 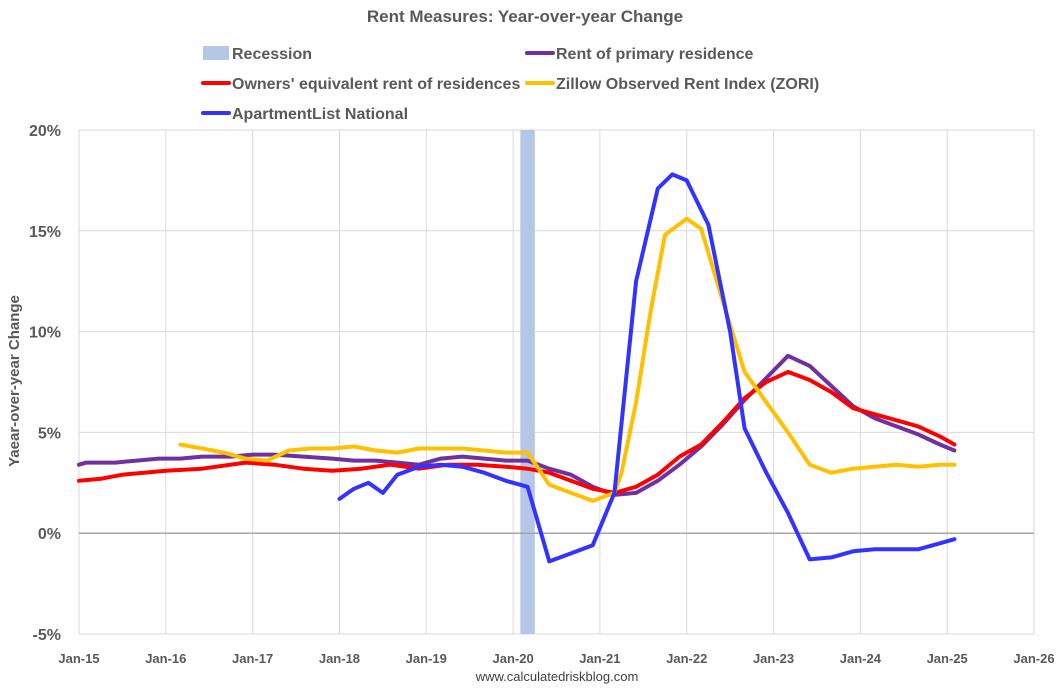 What do you see at coordinates (47, 635) in the screenshot?
I see `y-tick-label-5: -5%` at bounding box center [47, 635].